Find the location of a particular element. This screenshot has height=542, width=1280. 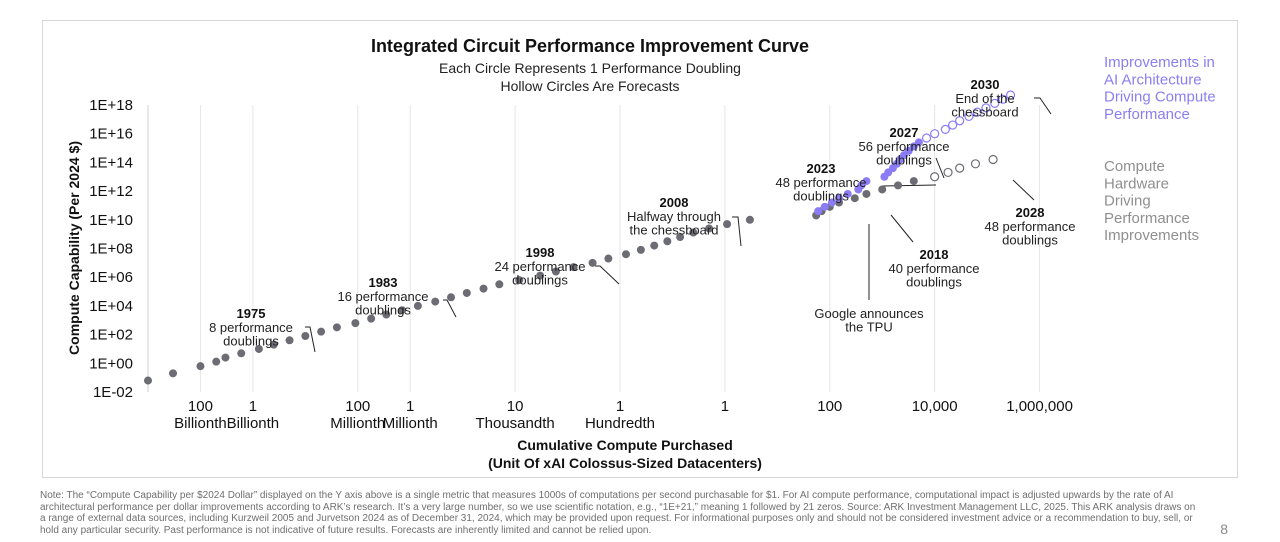

y-tick-label: 1E+18 is located at coordinates (111, 105).